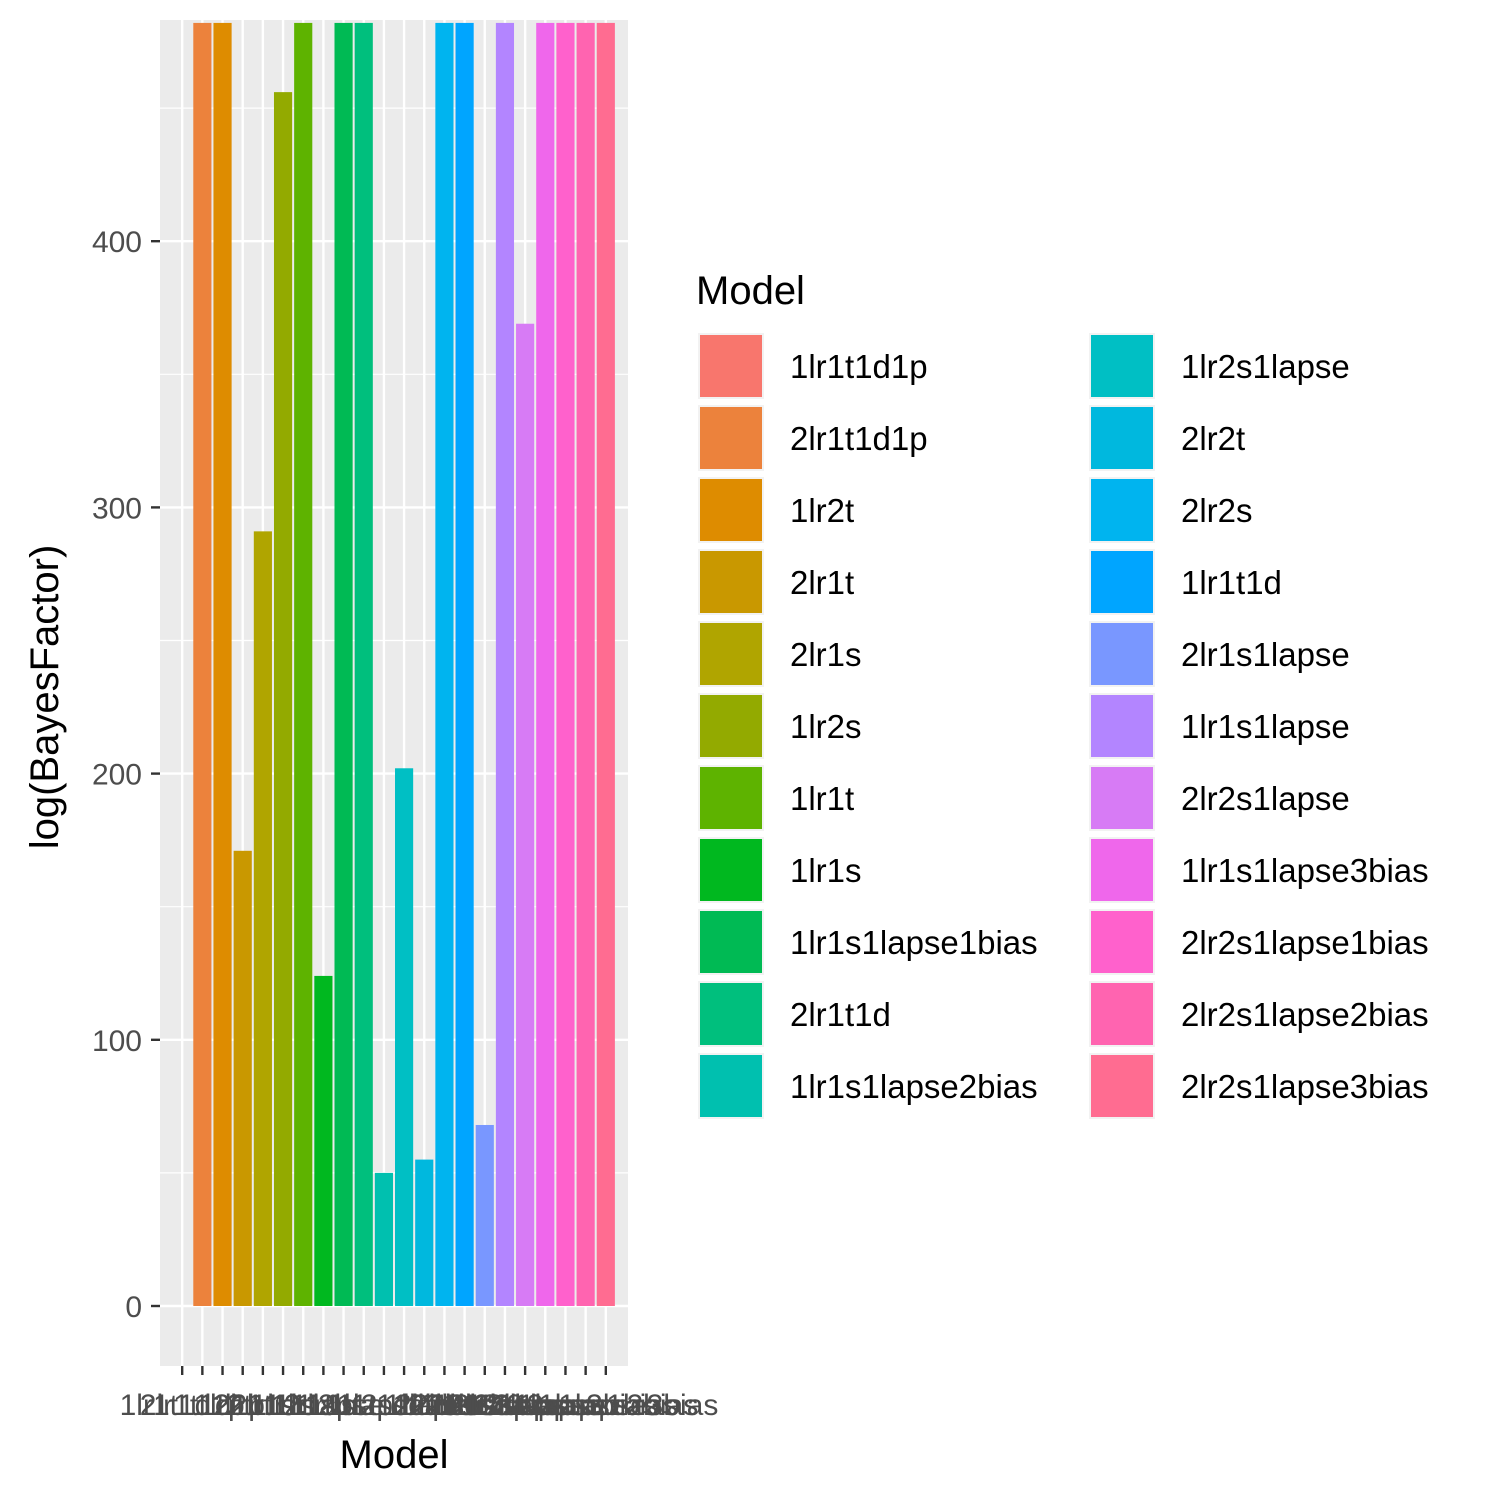  What do you see at coordinates (605, 1405) in the screenshot?
I see `x-tick-label: 2lr2s1lapse3bias` at bounding box center [605, 1405].